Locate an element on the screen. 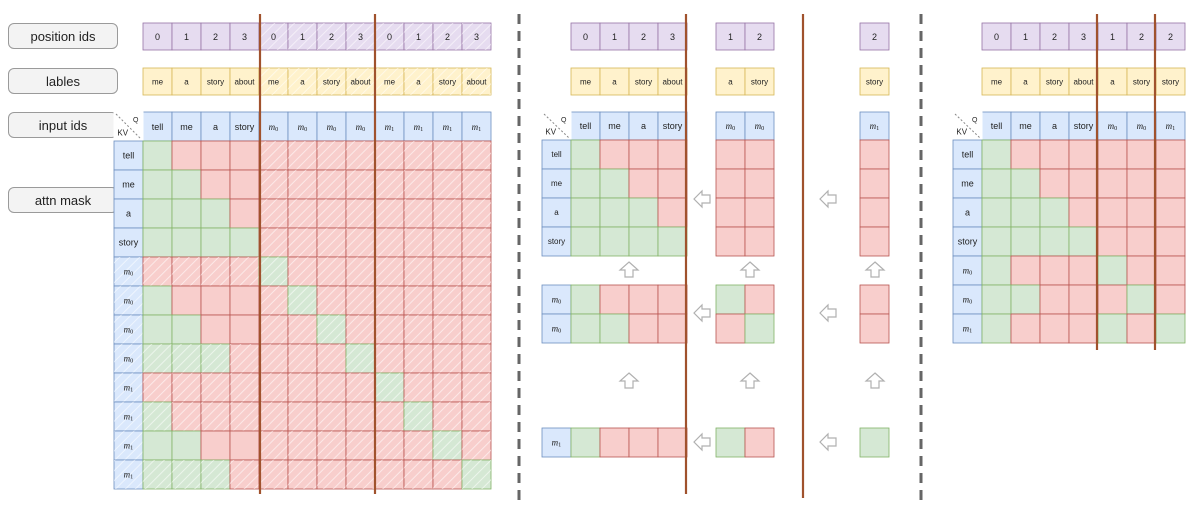  p3-row-token: tell is located at coordinates (968, 155).